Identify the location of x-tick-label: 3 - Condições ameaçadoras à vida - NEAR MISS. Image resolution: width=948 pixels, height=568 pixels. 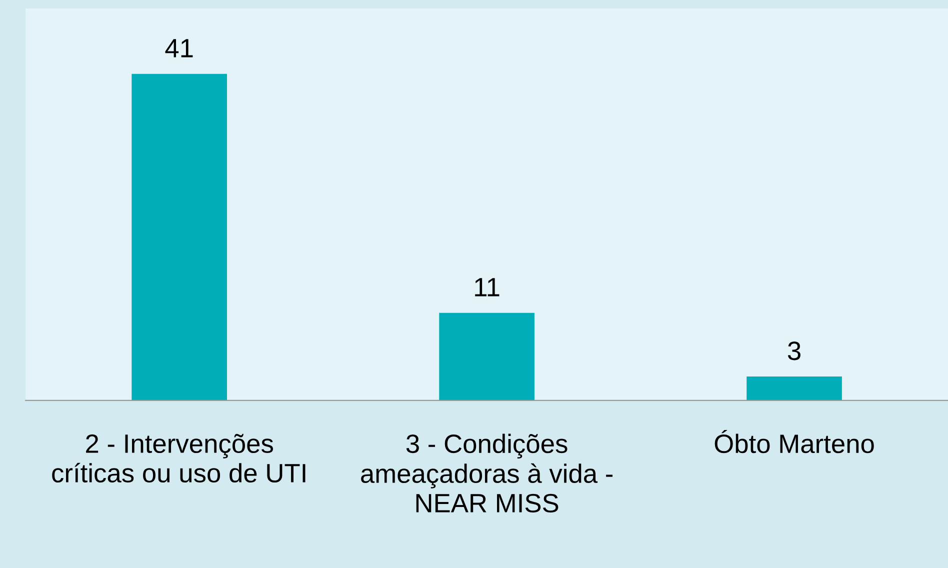
(487, 473).